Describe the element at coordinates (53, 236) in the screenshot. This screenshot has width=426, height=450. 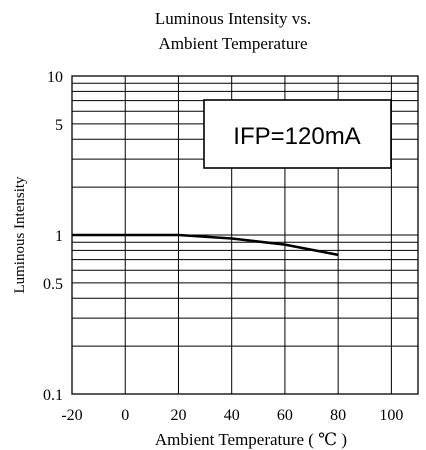
I see `y-tick-labels: 10 5 1 0.5 0.1` at that location.